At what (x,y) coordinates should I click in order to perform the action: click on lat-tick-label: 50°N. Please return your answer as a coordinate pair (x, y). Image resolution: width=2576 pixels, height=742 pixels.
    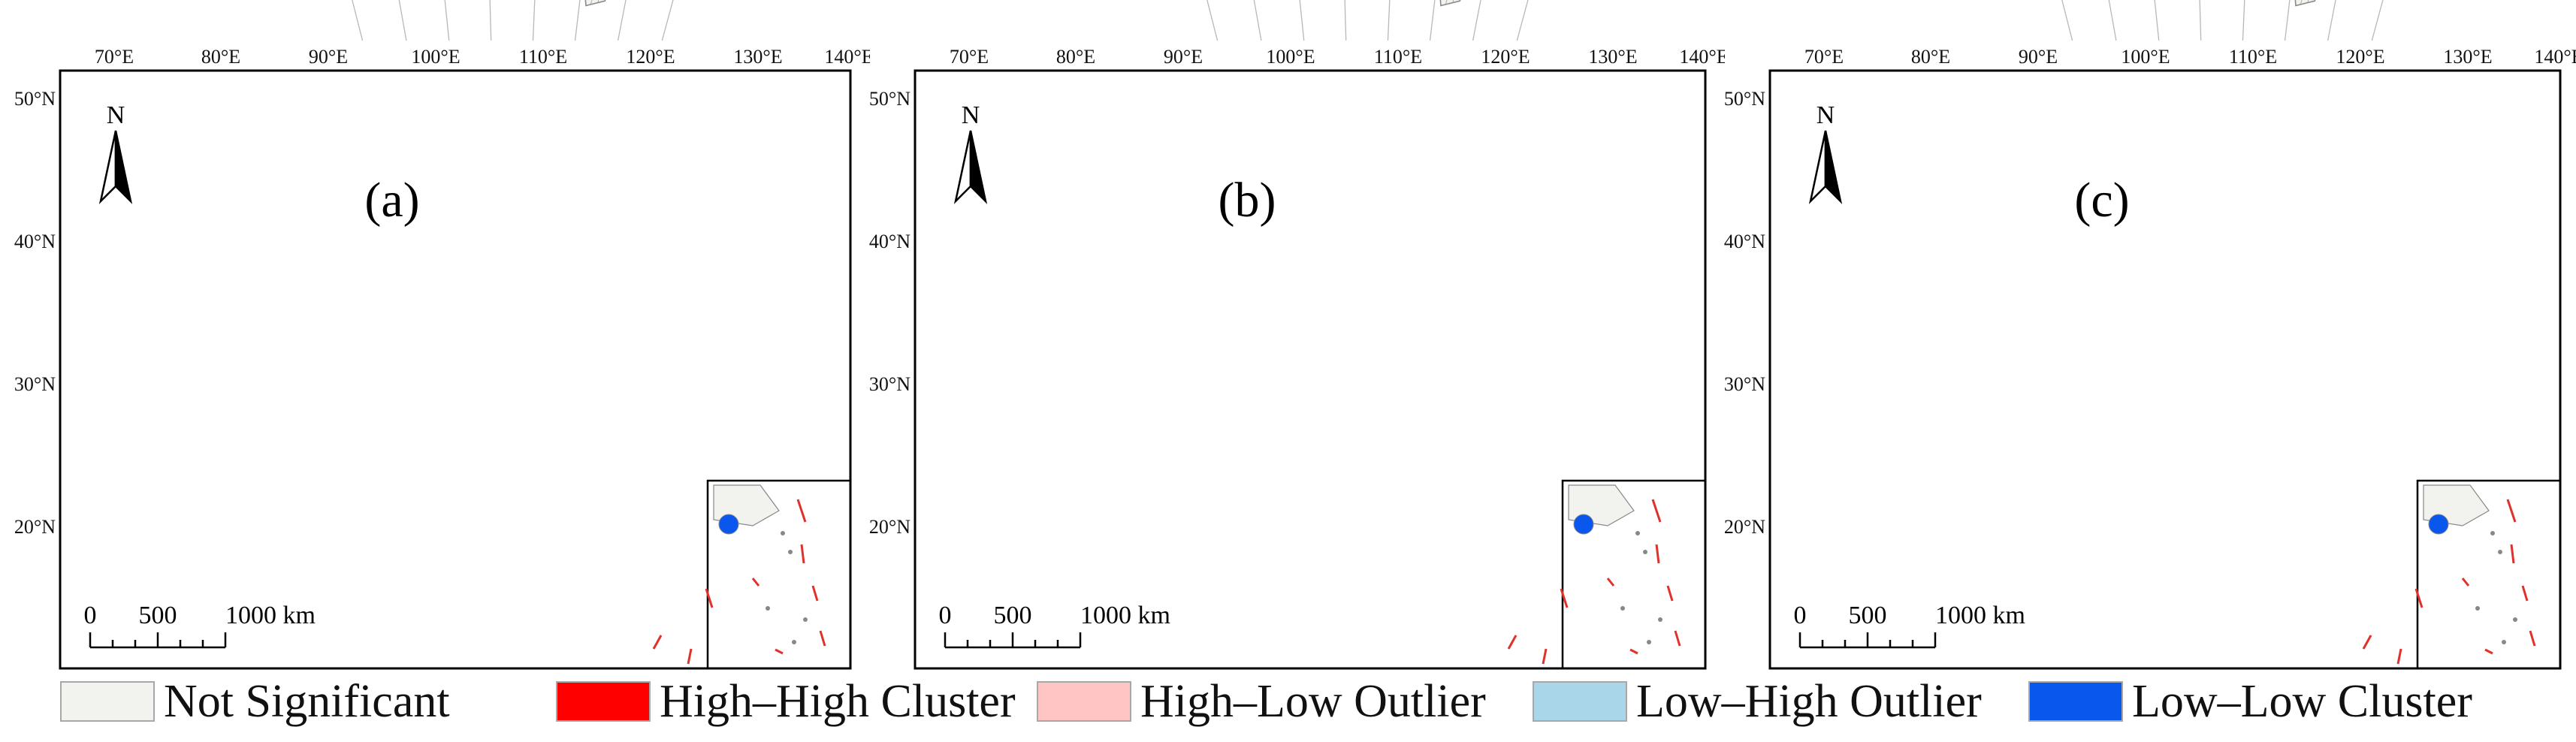
    Looking at the image, I should click on (1744, 99).